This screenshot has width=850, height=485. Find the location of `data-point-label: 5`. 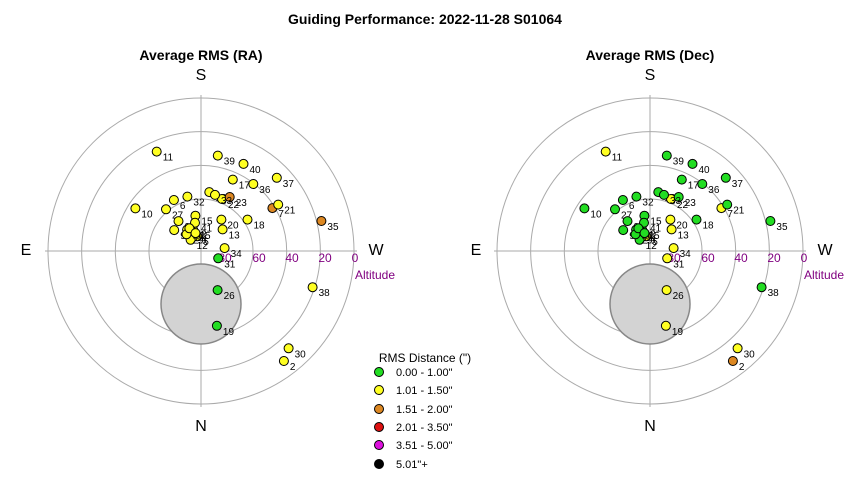

data-point-label: 5 is located at coordinates (655, 242).